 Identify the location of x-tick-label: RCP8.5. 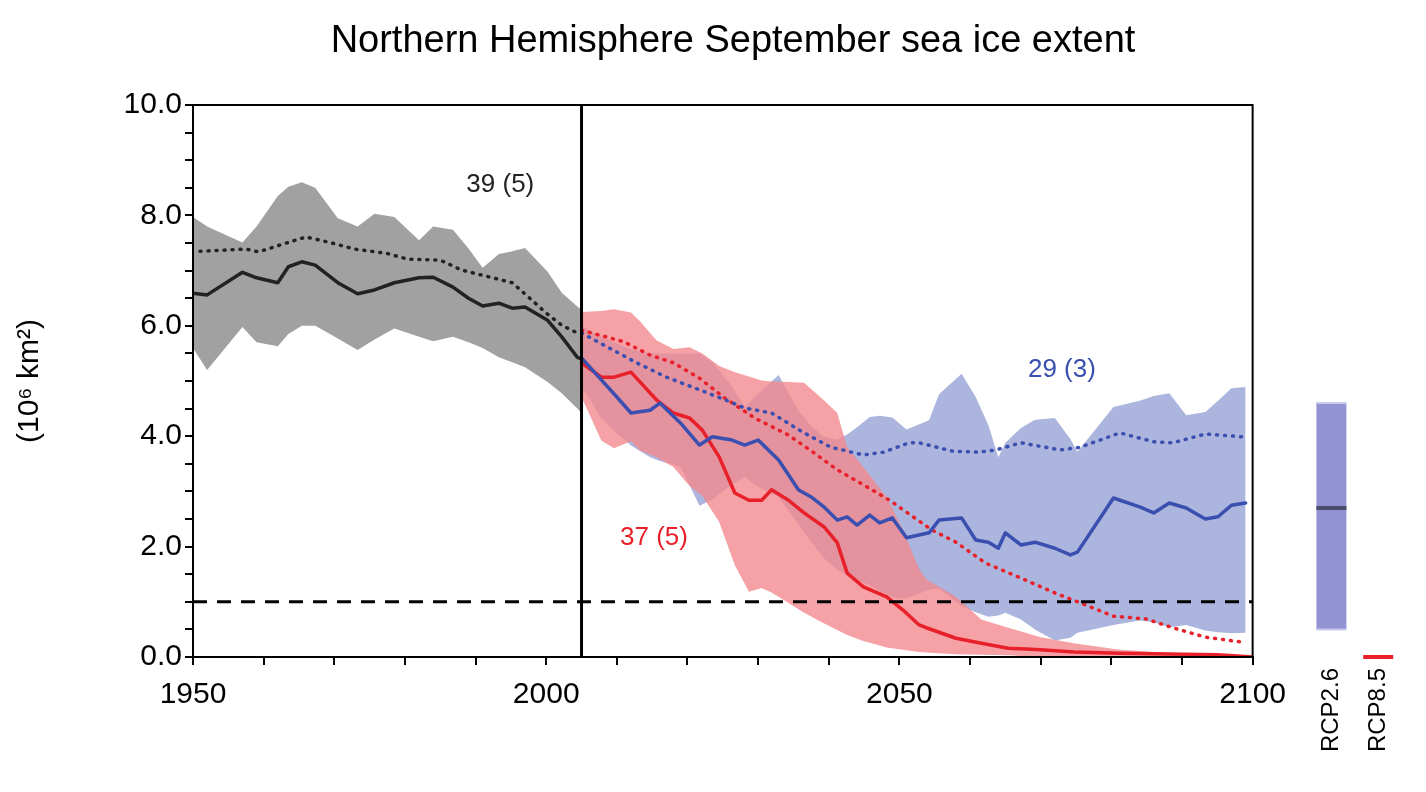
(1376, 710).